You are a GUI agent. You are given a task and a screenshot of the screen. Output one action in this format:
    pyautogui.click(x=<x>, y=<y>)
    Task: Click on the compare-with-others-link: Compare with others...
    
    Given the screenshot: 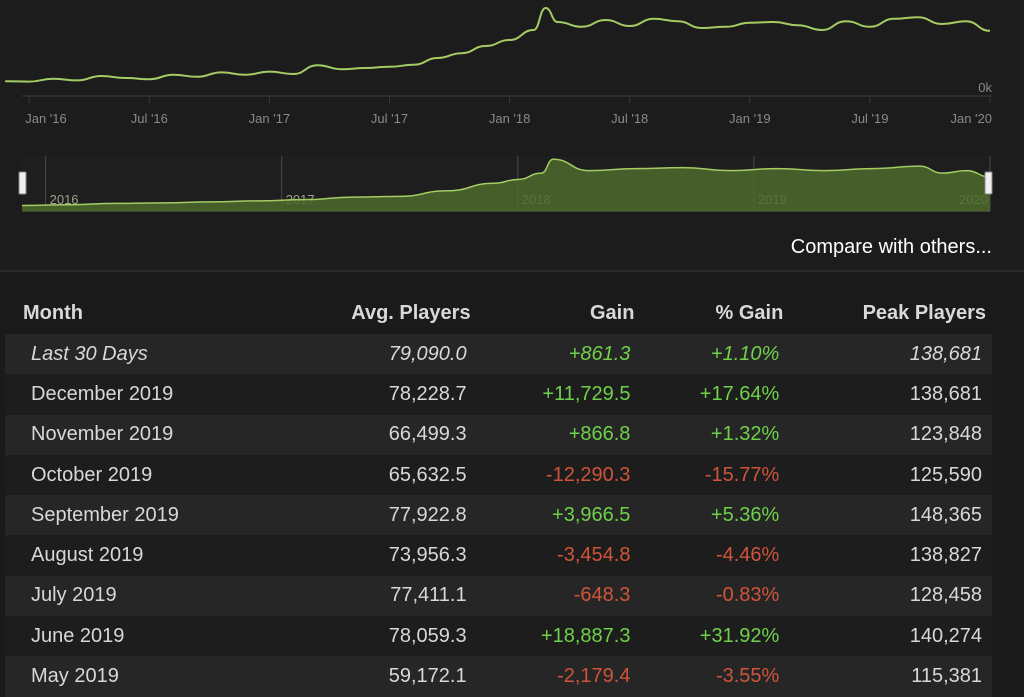 What is the action you would take?
    pyautogui.click(x=891, y=247)
    